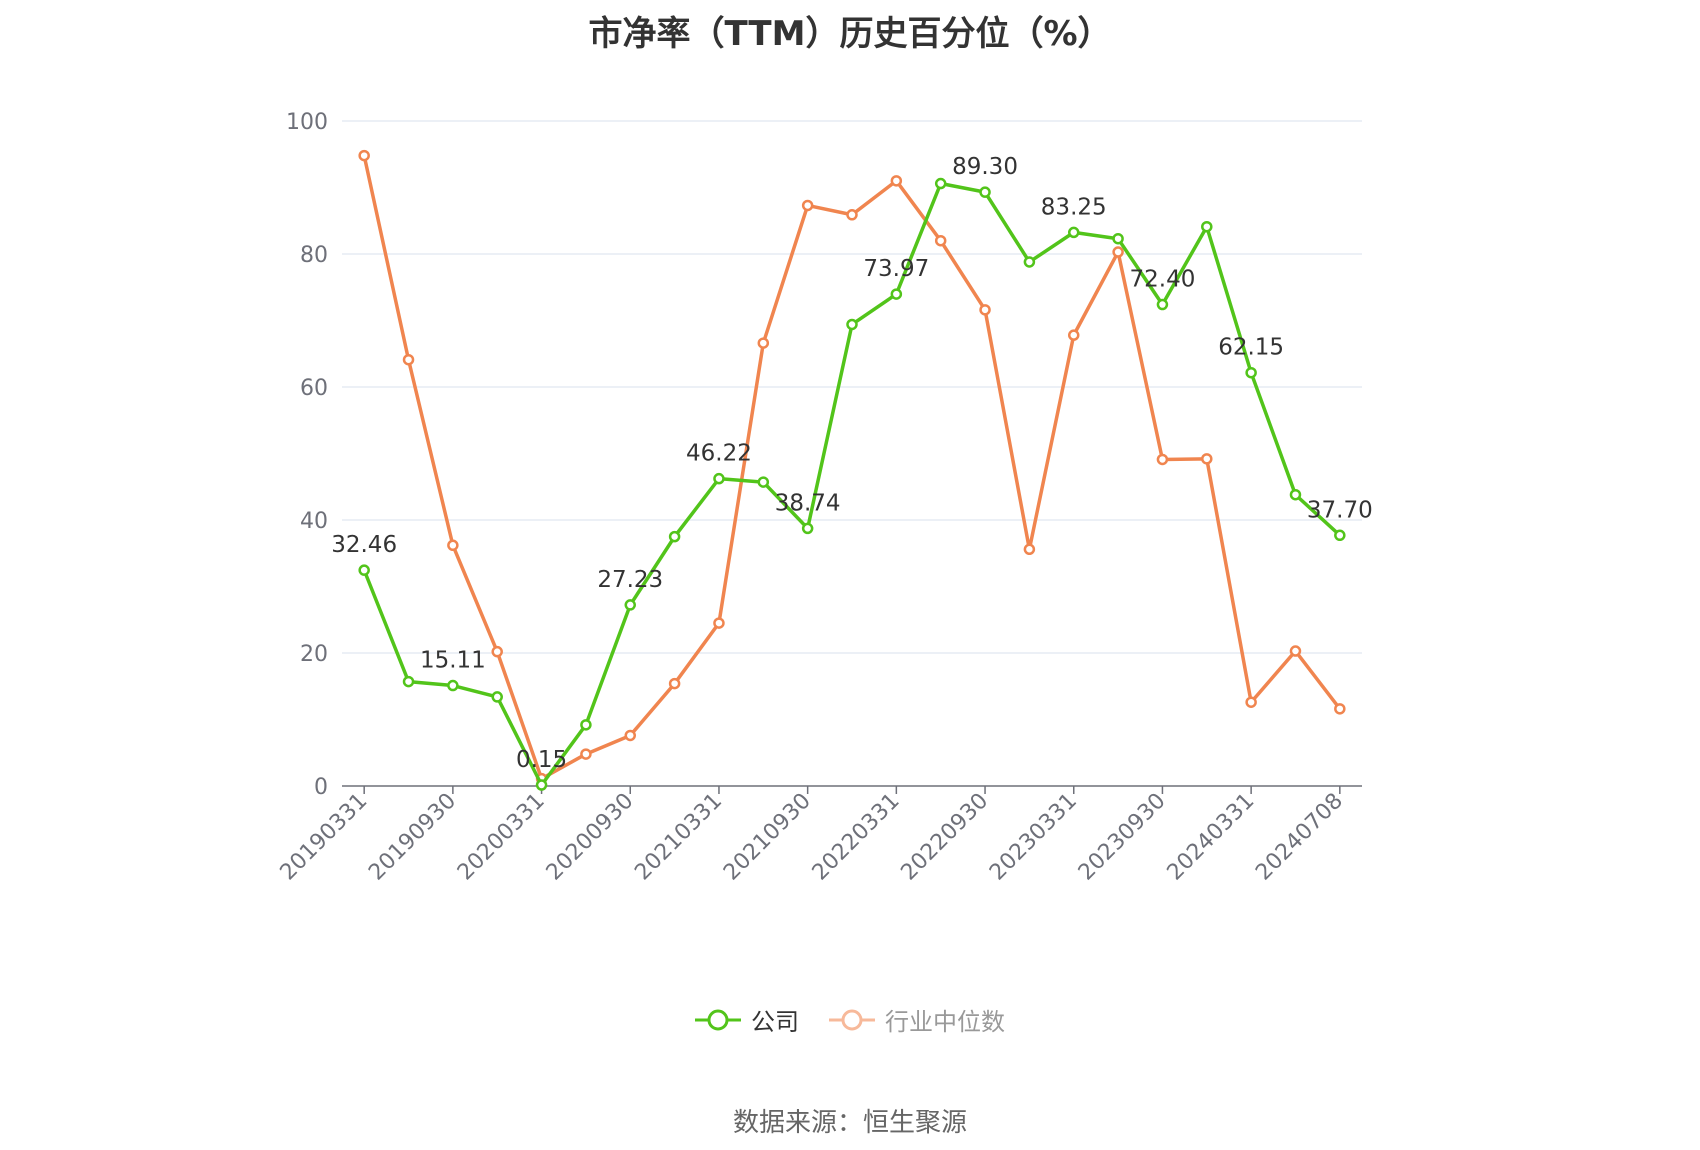 The image size is (1700, 1150). What do you see at coordinates (945, 1022) in the screenshot?
I see `legend-label-industry: 行业中位数` at bounding box center [945, 1022].